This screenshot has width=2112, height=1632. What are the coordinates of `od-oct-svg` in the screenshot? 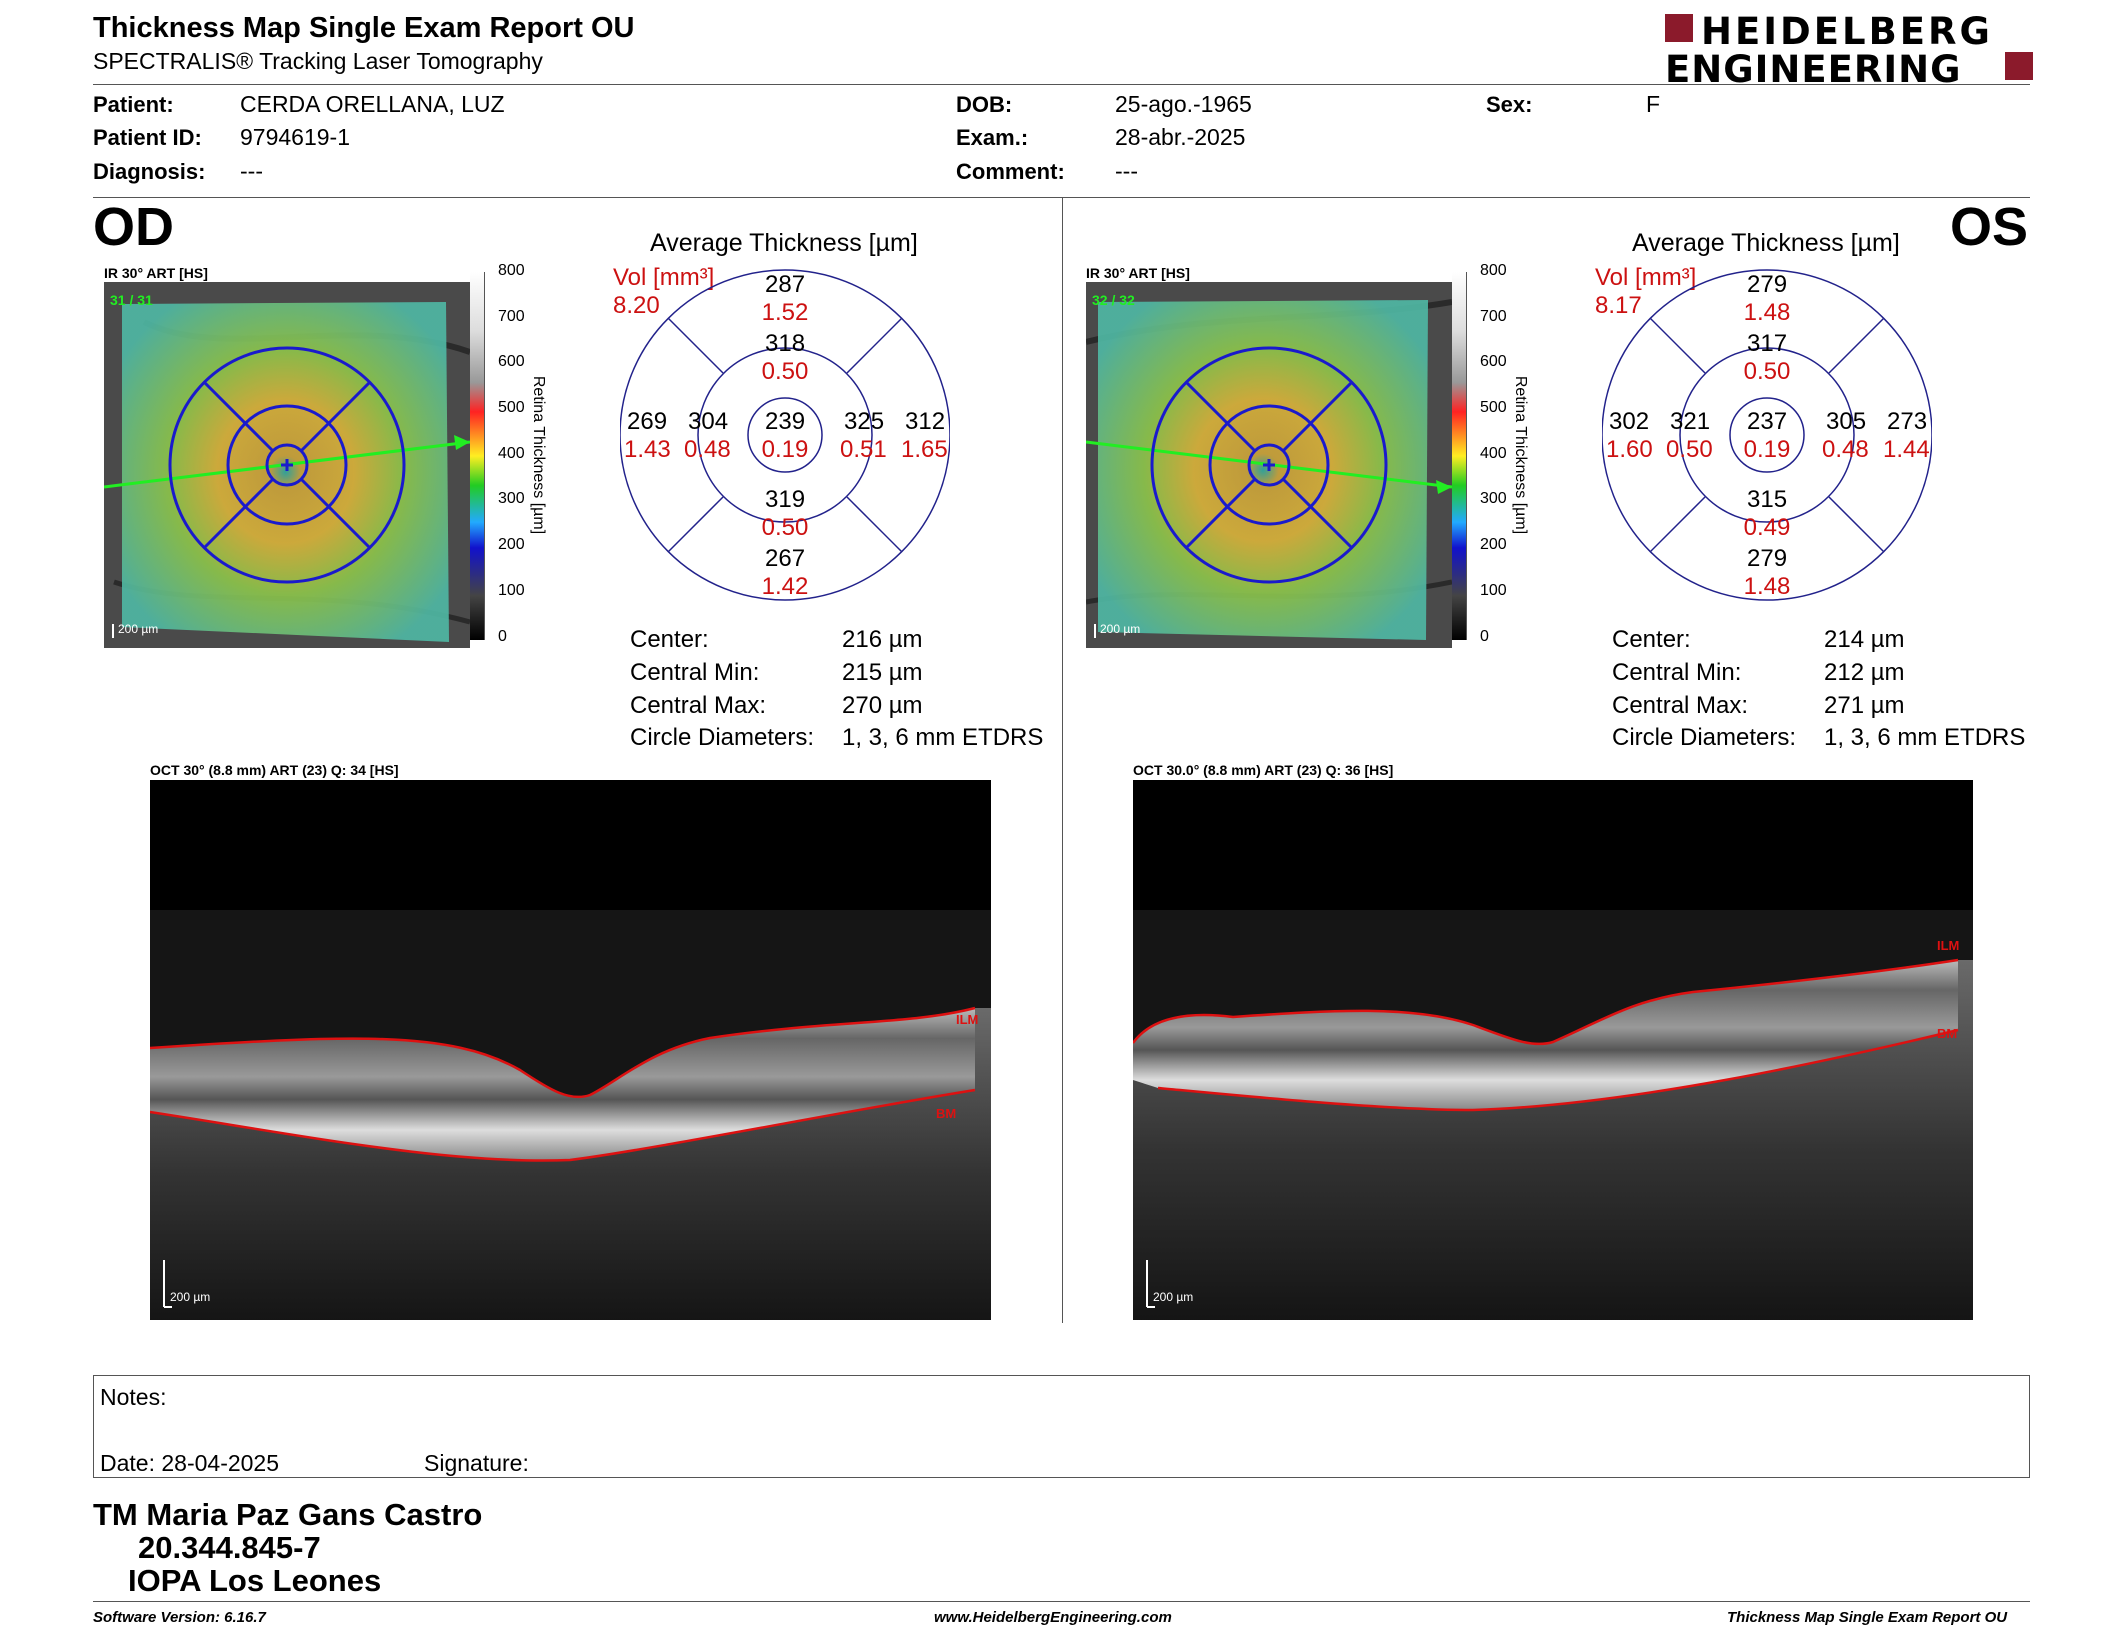 It's located at (570, 1115).